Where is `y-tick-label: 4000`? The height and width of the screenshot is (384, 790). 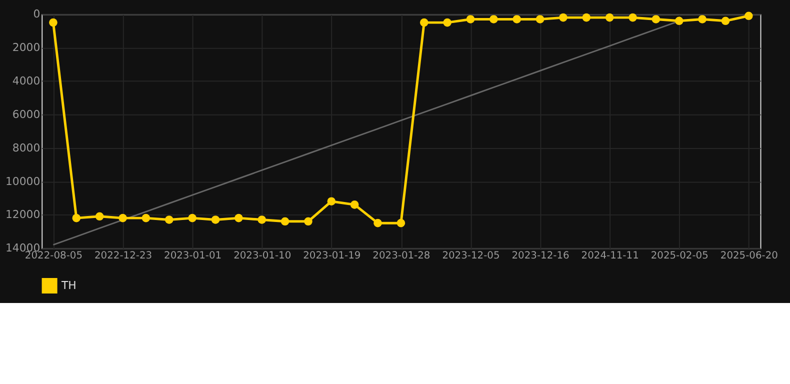 y-tick-label: 4000 is located at coordinates (26, 81).